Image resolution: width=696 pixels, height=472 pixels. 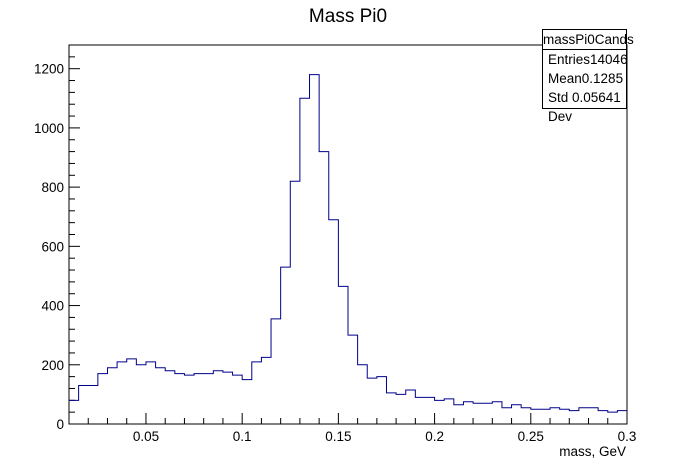 What do you see at coordinates (146, 436) in the screenshot?
I see `x-tick-label: 0.05` at bounding box center [146, 436].